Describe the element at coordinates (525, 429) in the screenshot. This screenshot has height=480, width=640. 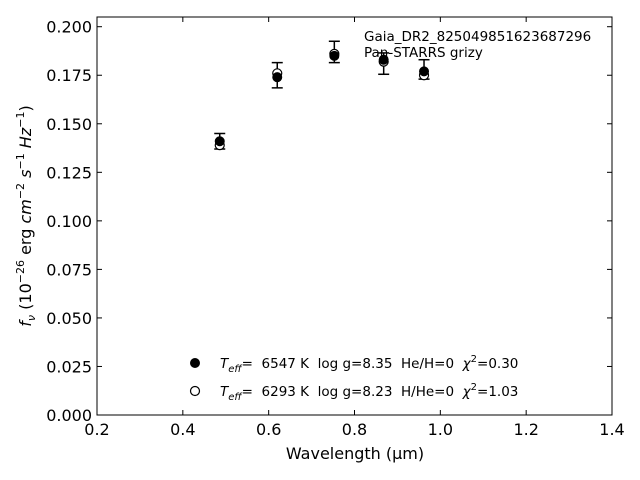
I see `x-tick-label: 1.2` at that location.